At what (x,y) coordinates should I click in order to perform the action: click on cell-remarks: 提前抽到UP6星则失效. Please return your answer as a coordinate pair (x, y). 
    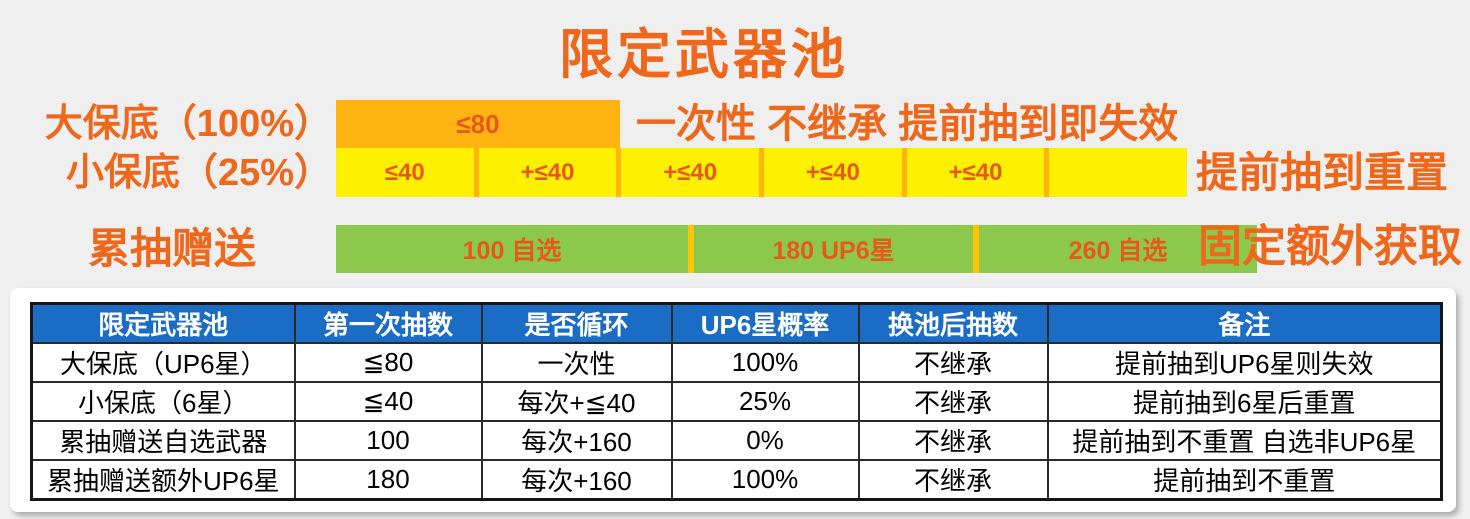
    Looking at the image, I should click on (1244, 362).